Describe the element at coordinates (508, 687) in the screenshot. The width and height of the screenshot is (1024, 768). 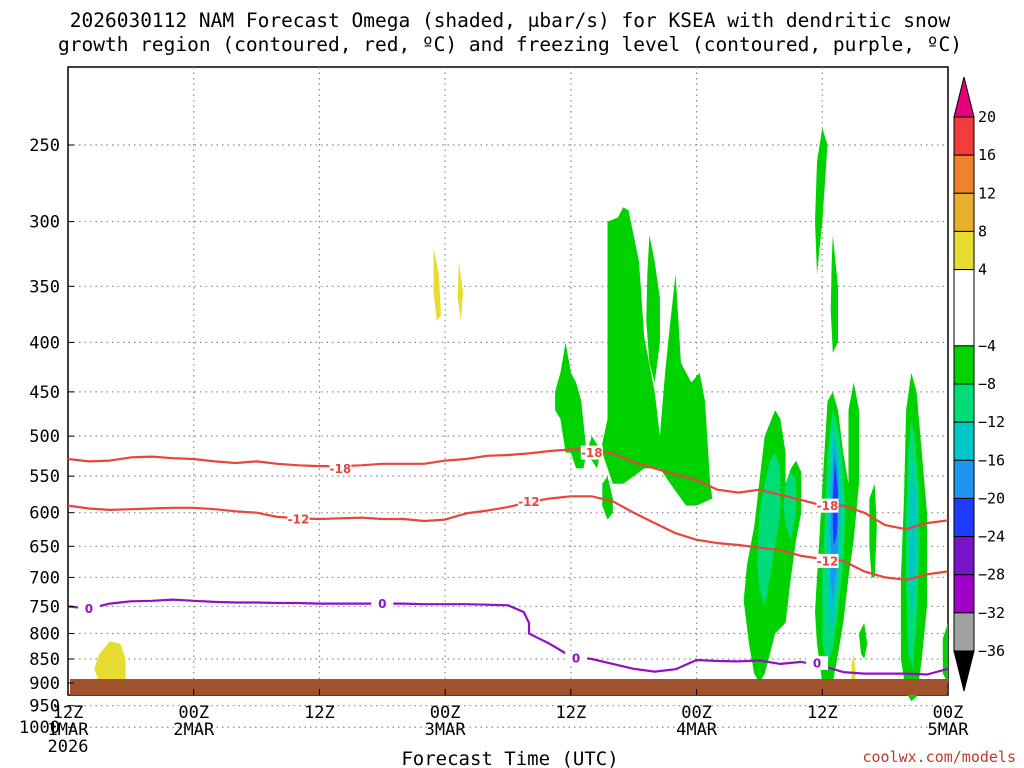
I see `ground-bar` at that location.